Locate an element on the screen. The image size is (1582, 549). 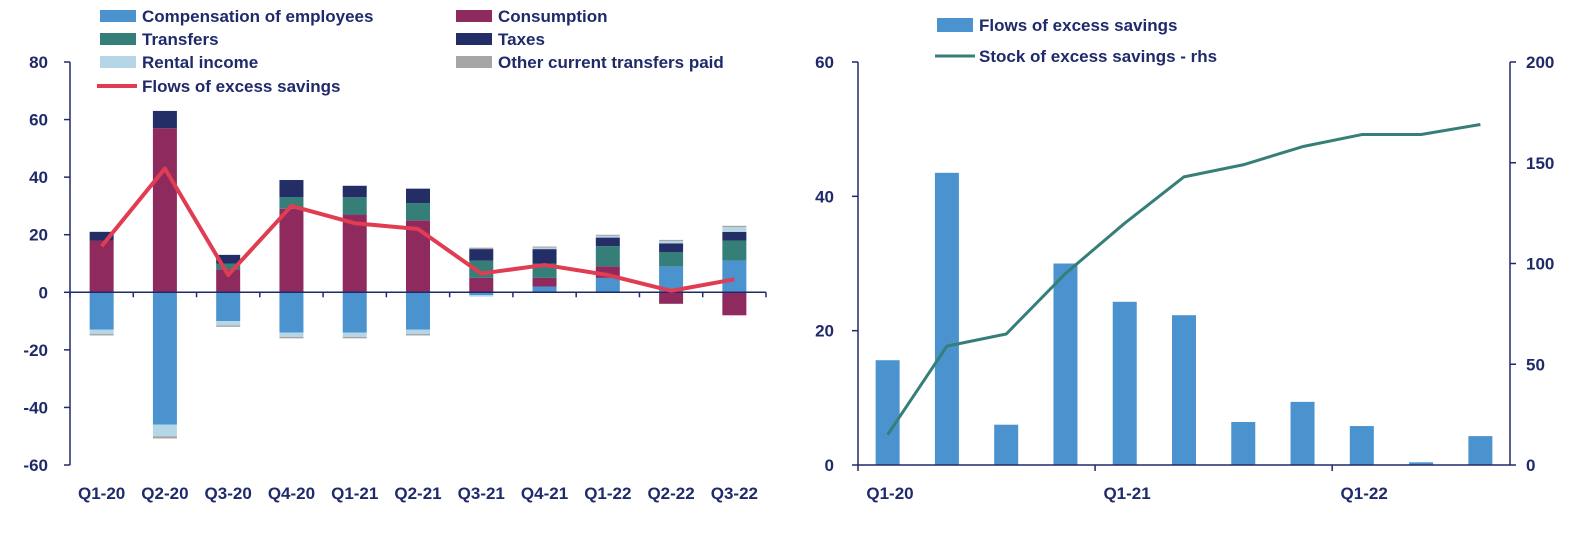
legend-label: Flows of excess savings is located at coordinates (1078, 25).